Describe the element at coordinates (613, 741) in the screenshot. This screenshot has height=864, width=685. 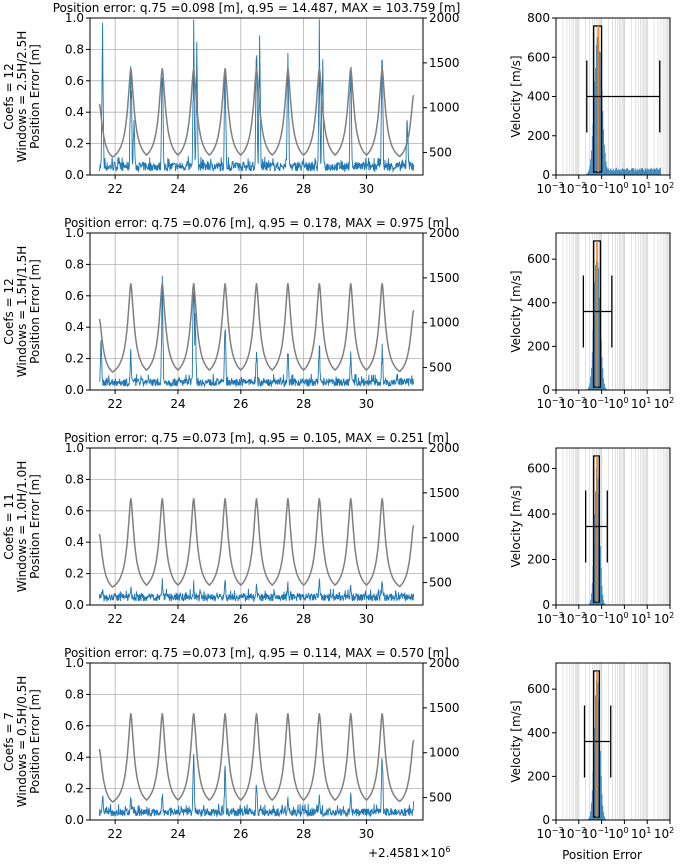
I see `hist-axes-frame` at that location.